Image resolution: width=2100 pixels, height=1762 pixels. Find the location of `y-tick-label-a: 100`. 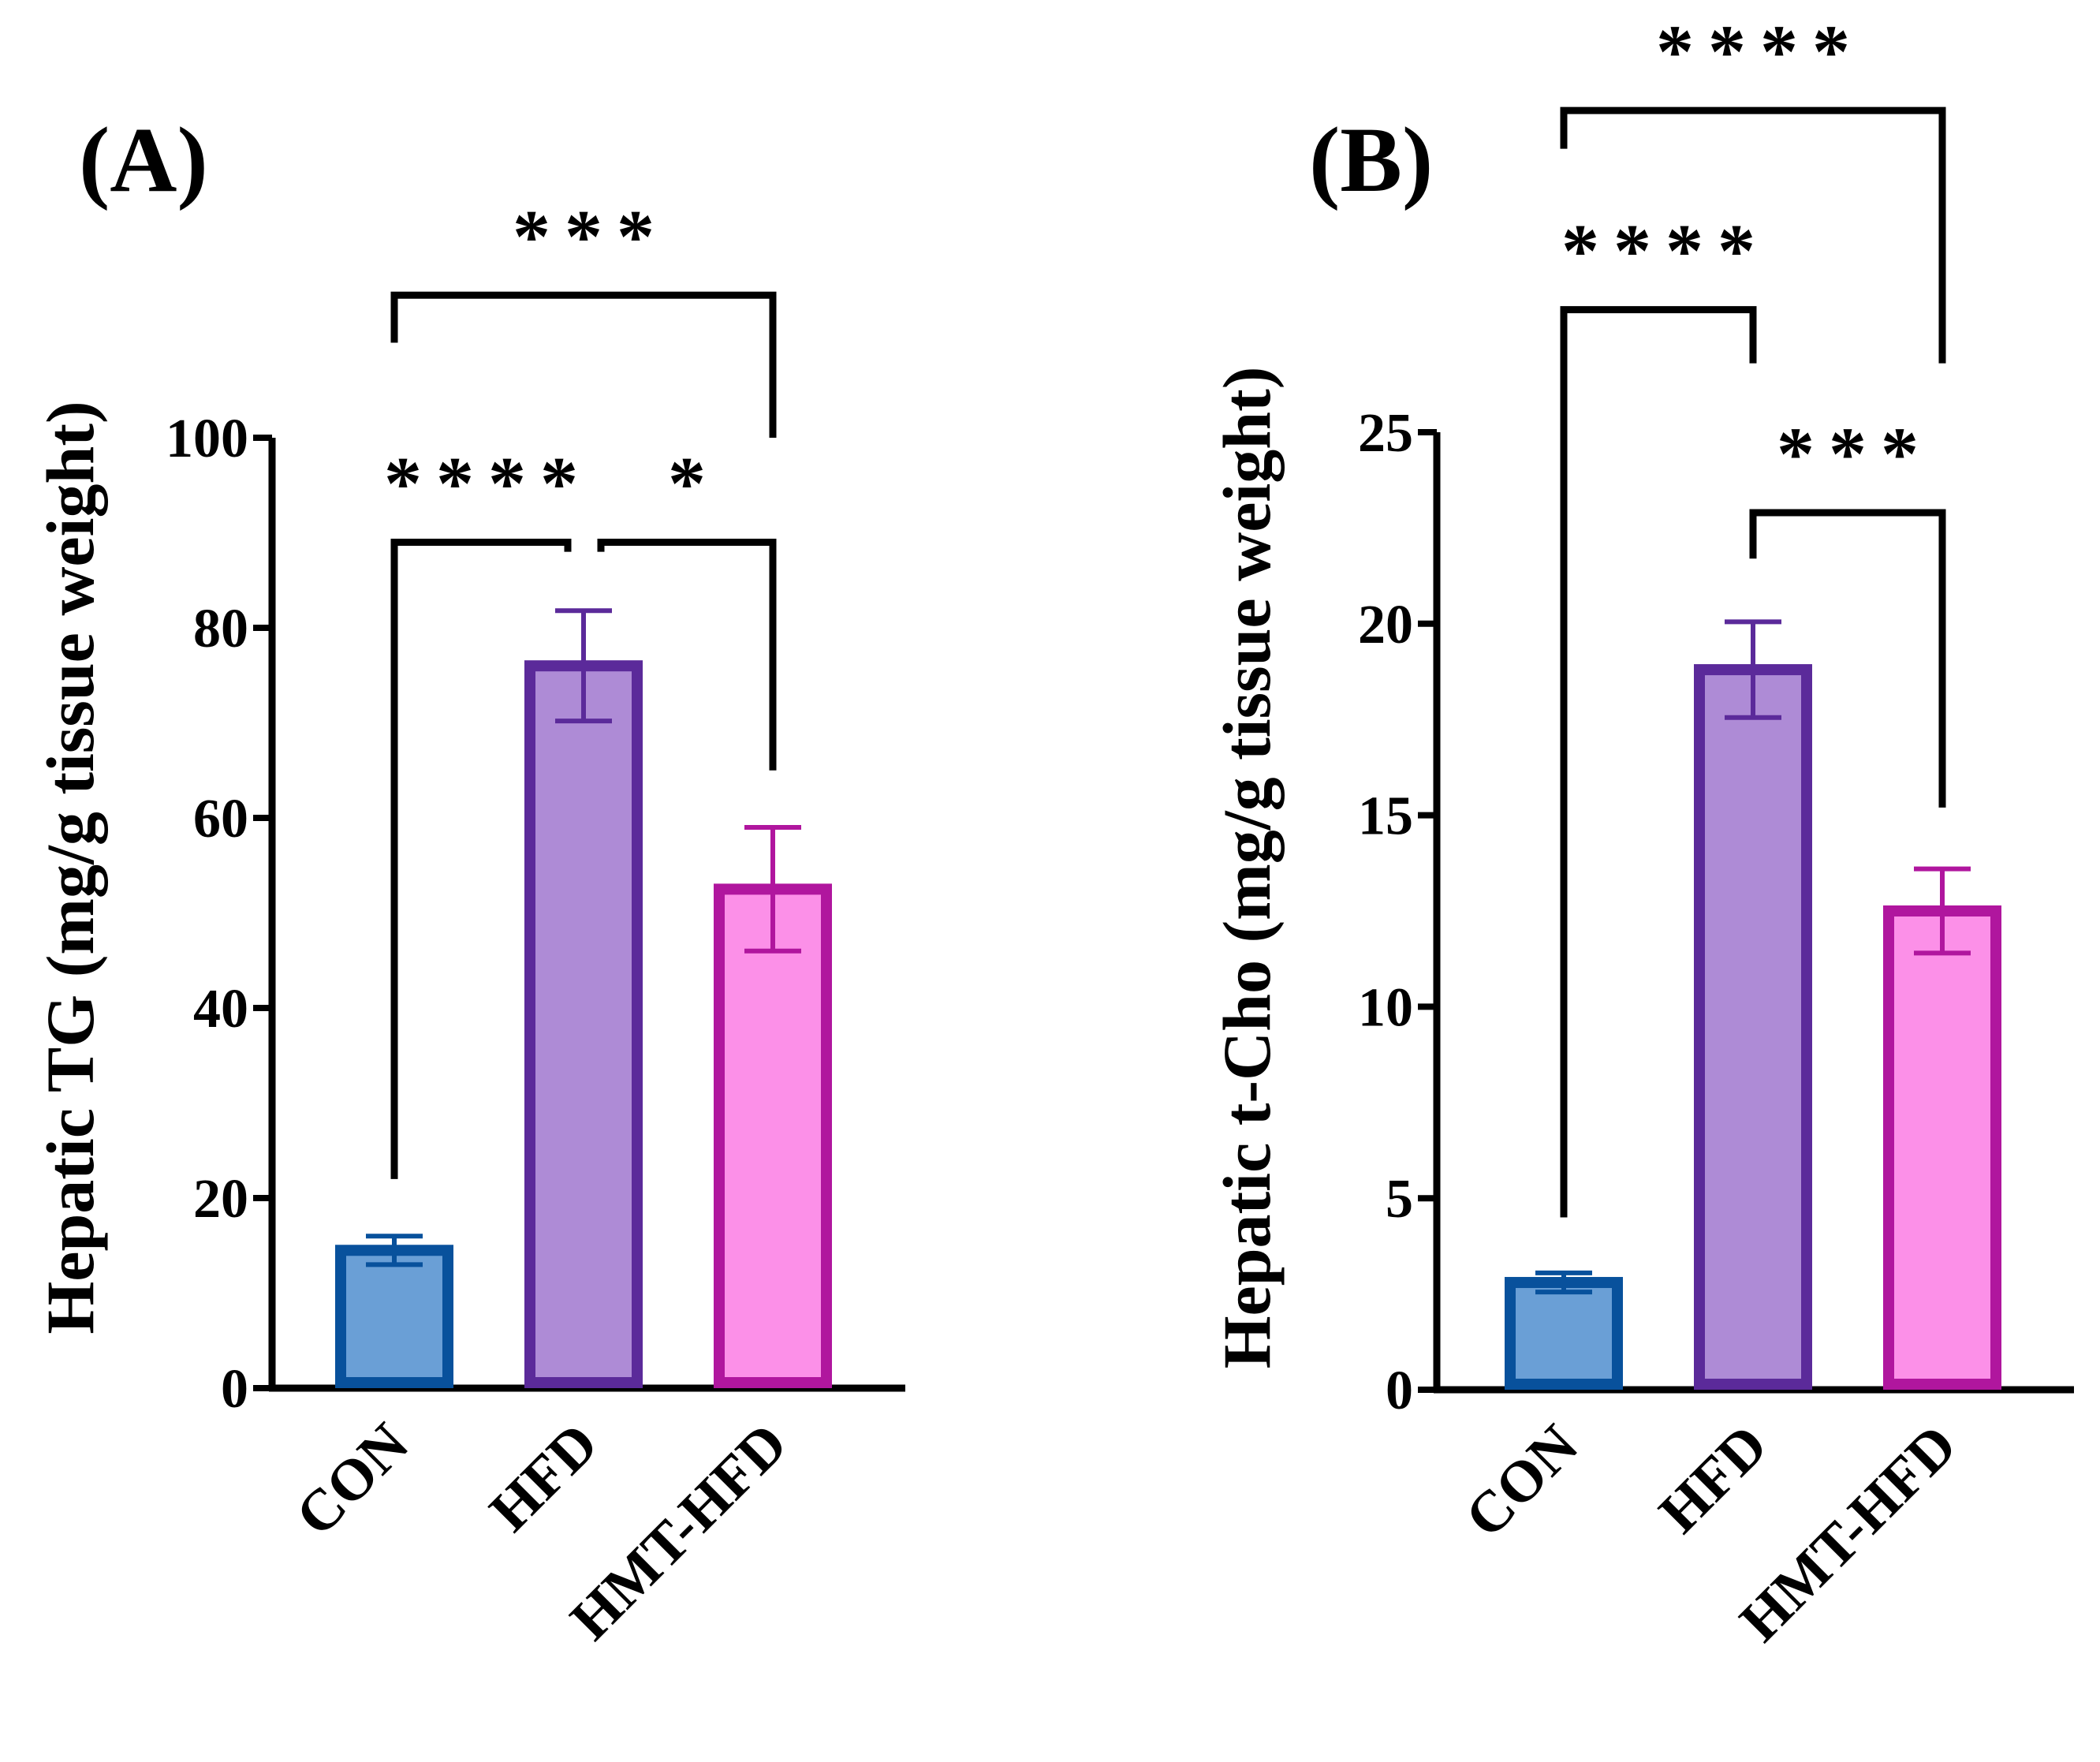

y-tick-label-a: 100 is located at coordinates (207, 439).